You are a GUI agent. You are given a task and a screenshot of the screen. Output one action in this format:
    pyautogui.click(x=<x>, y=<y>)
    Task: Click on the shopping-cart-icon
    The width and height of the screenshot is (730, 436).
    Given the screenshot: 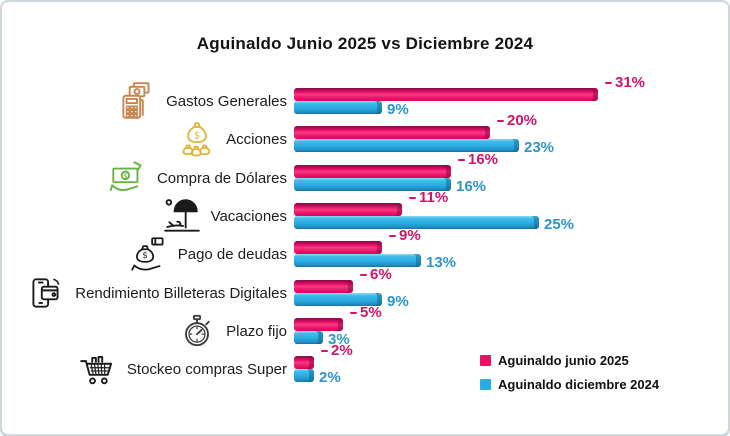 What is the action you would take?
    pyautogui.click(x=98, y=369)
    